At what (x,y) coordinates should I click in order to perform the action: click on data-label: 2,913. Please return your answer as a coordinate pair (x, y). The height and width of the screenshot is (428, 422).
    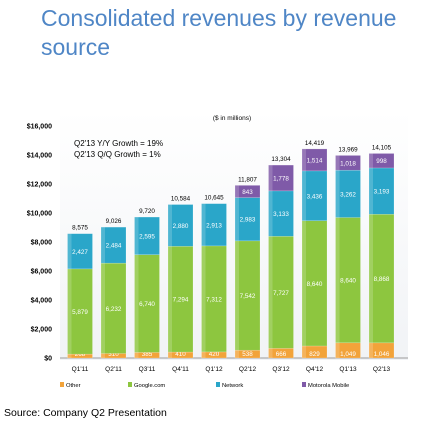
    Looking at the image, I should click on (214, 225).